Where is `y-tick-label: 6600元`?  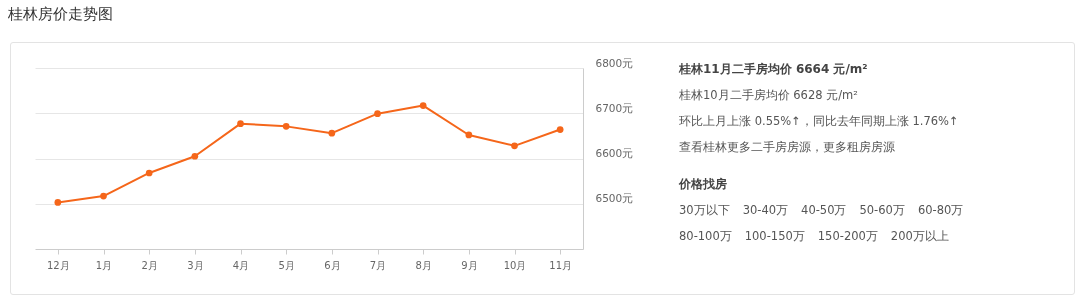
y-tick-label: 6600元 is located at coordinates (614, 153).